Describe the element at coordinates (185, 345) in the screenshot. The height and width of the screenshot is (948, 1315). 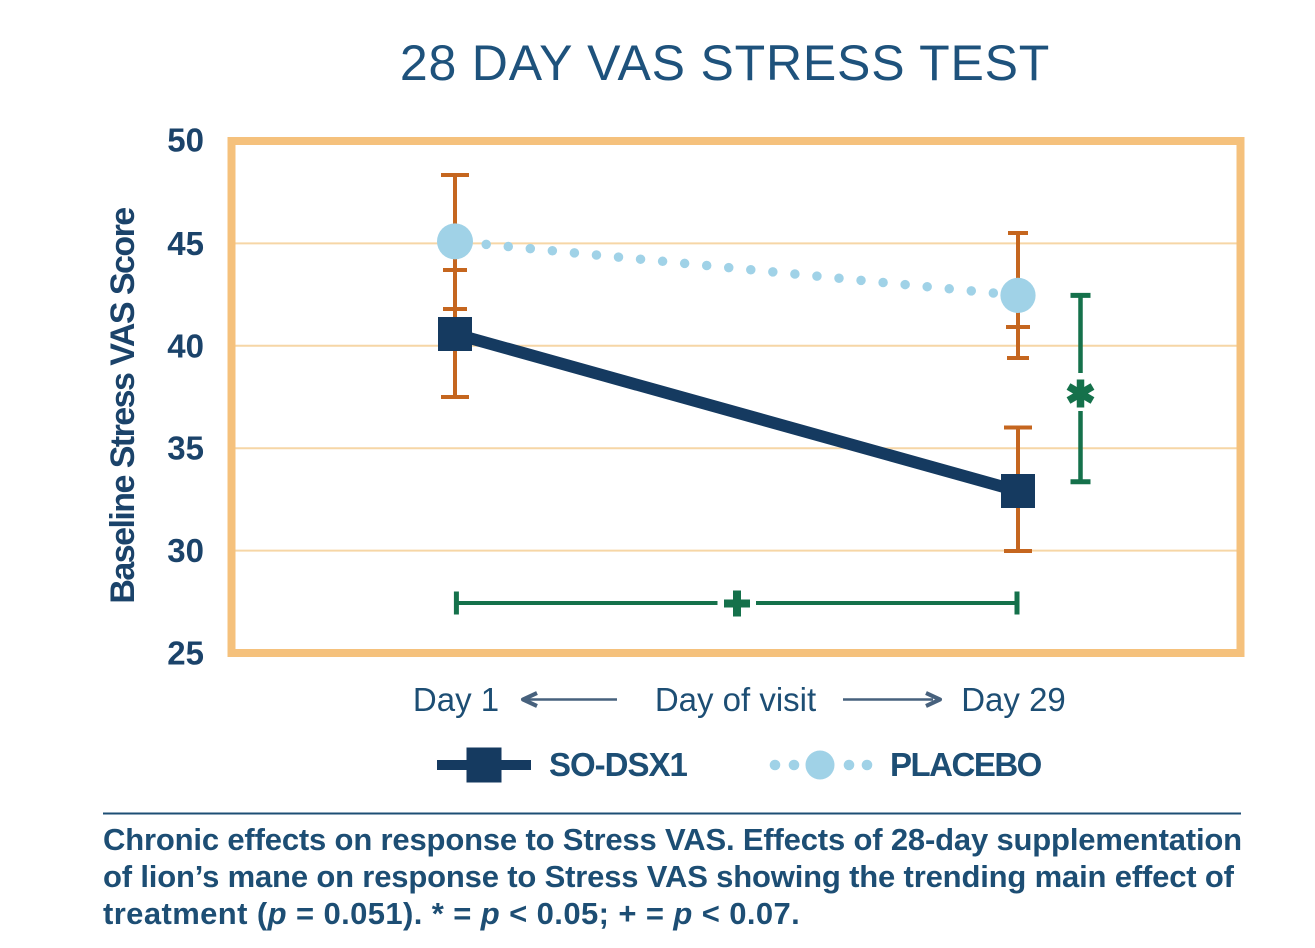
I see `svg-text: 40` at that location.